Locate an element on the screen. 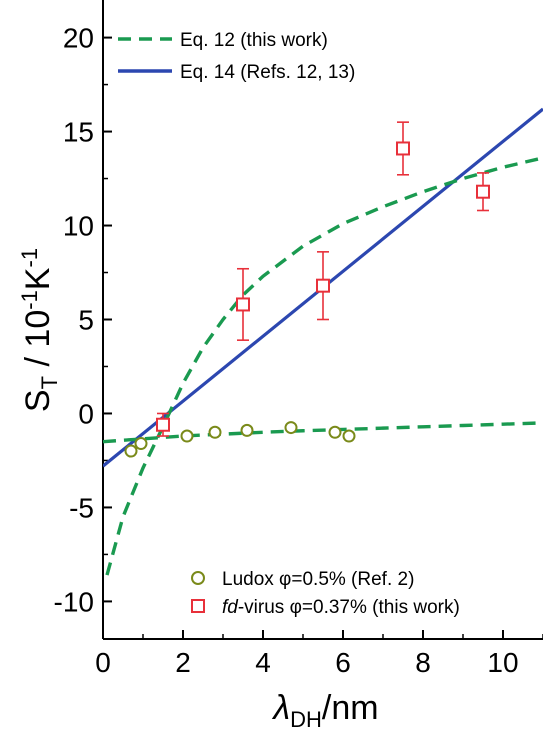 The width and height of the screenshot is (543, 729). y-tick-label: -10 is located at coordinates (74, 601).